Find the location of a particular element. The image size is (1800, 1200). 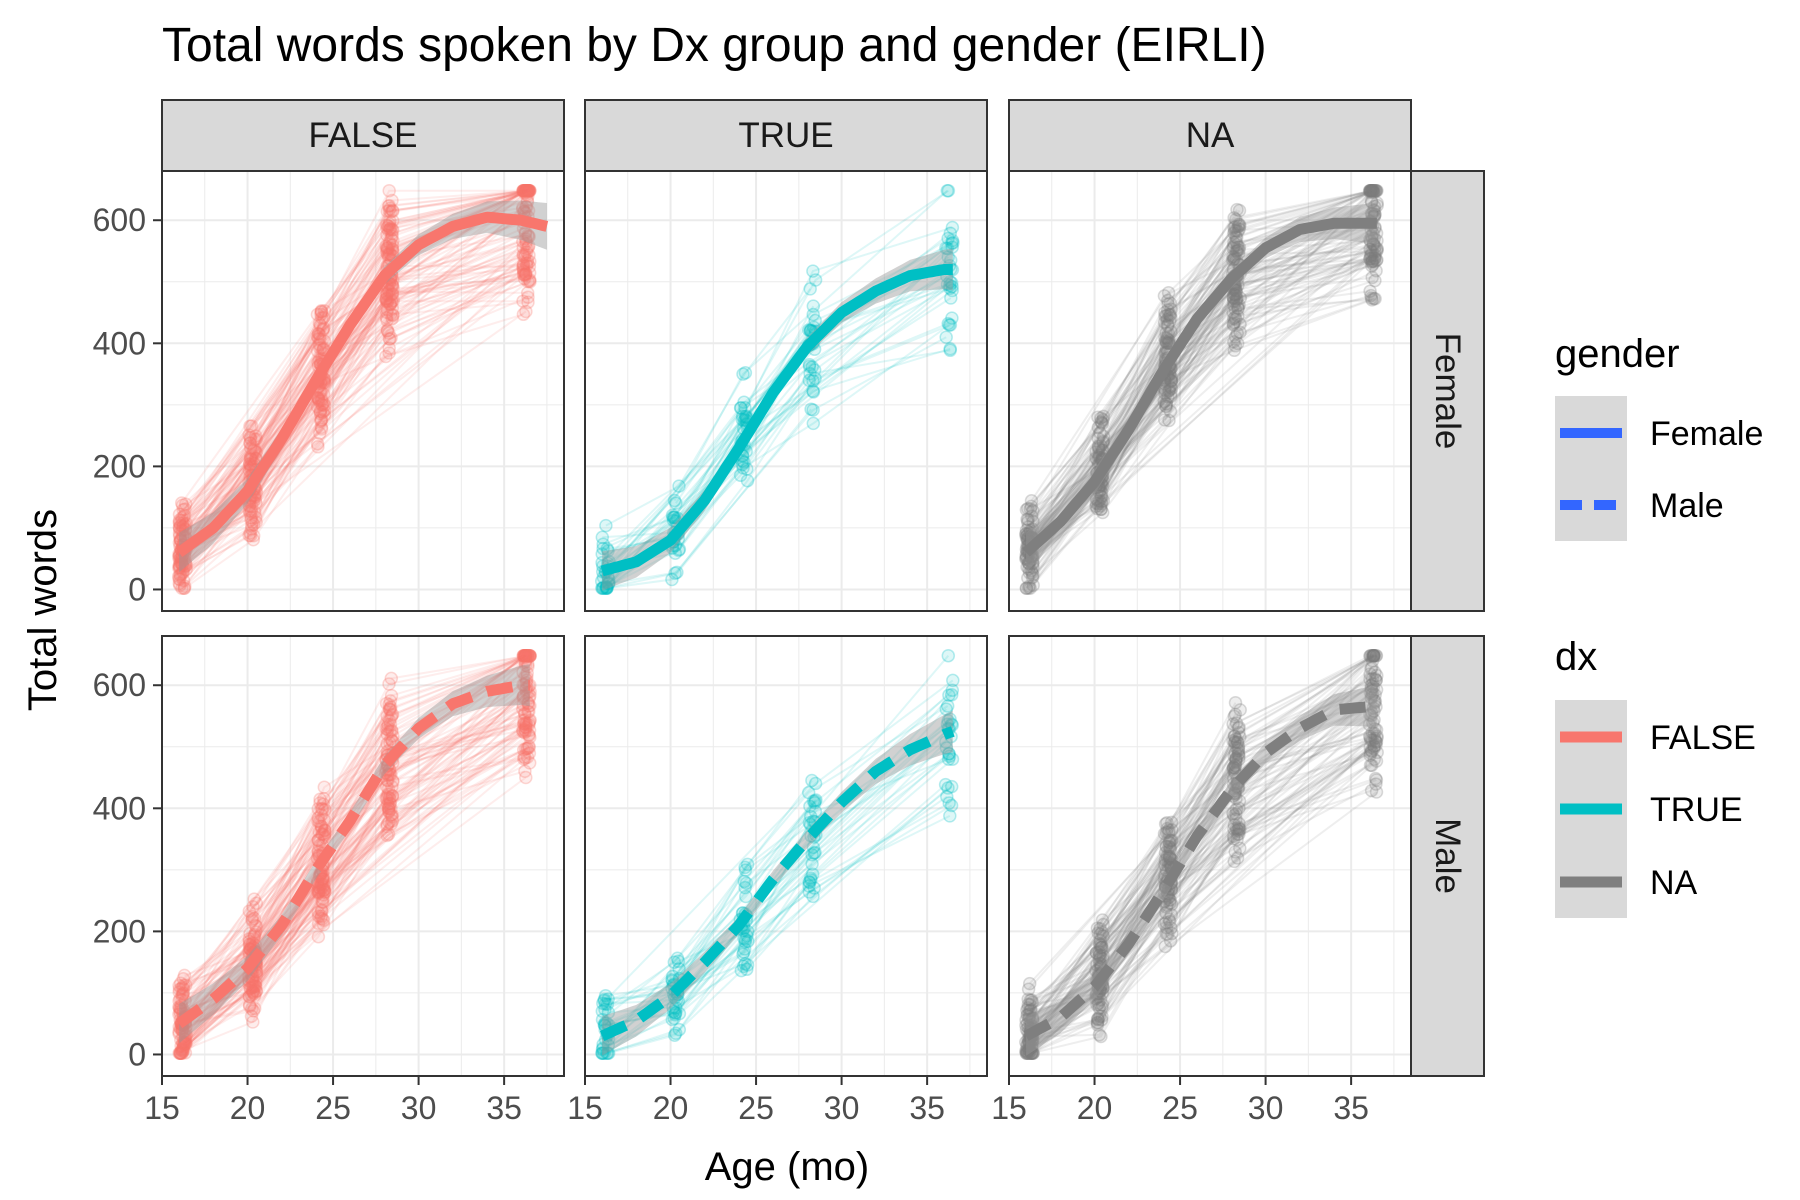

panel-border is located at coordinates (363, 391).